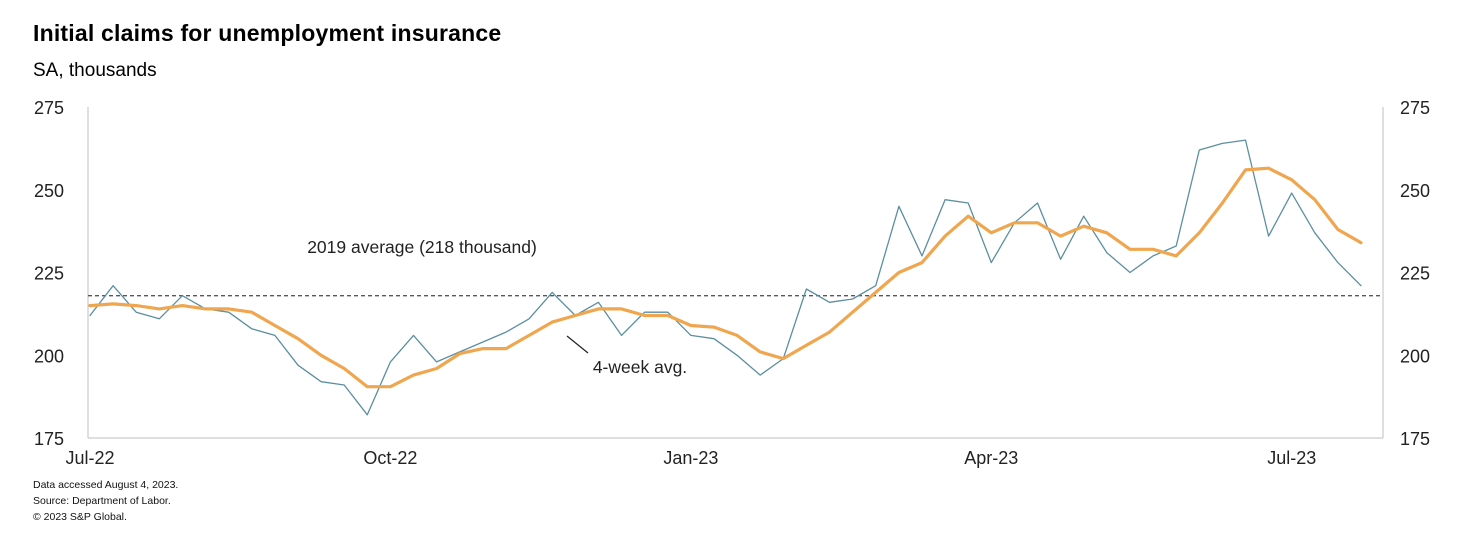 The width and height of the screenshot is (1474, 538). What do you see at coordinates (95, 70) in the screenshot?
I see `chart-subtitle: SA, thousands` at bounding box center [95, 70].